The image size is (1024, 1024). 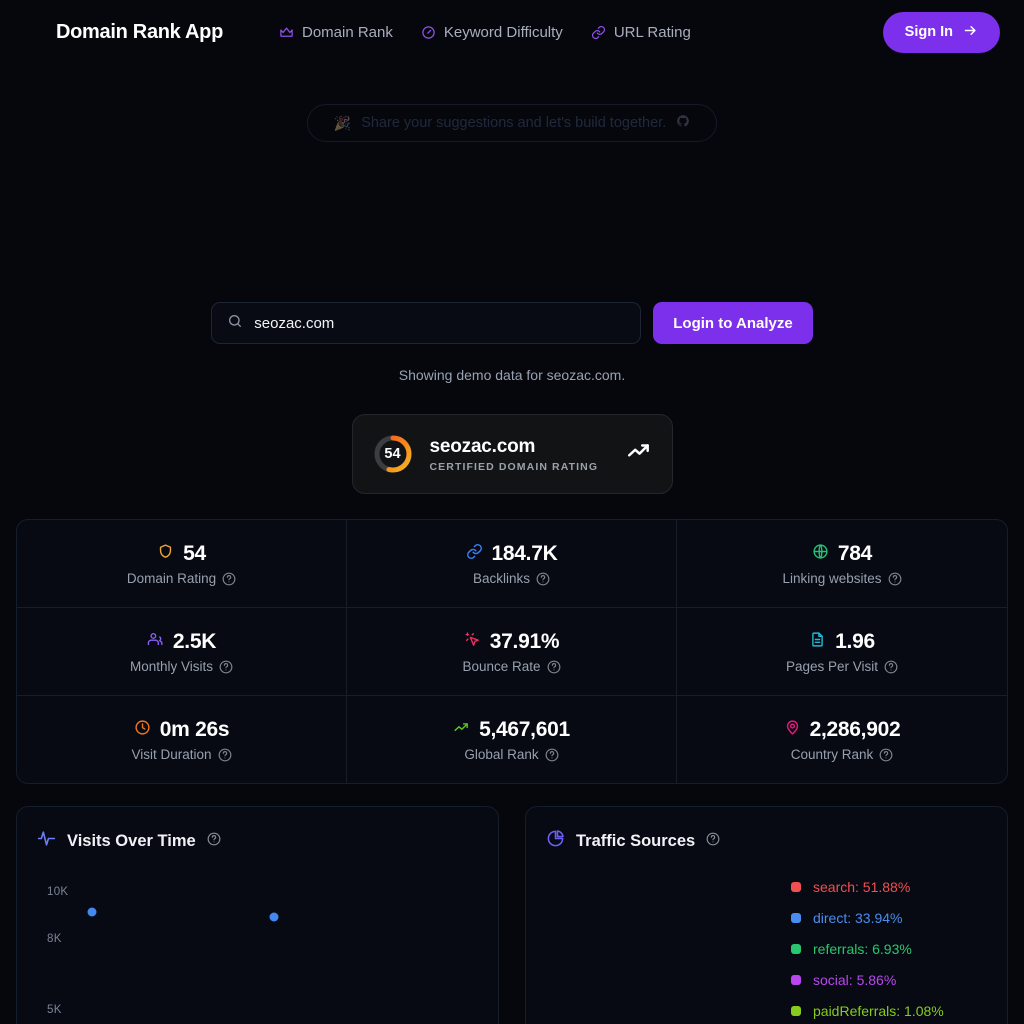 What do you see at coordinates (858, 918) in the screenshot?
I see `legend-label: direct: 33.94%` at bounding box center [858, 918].